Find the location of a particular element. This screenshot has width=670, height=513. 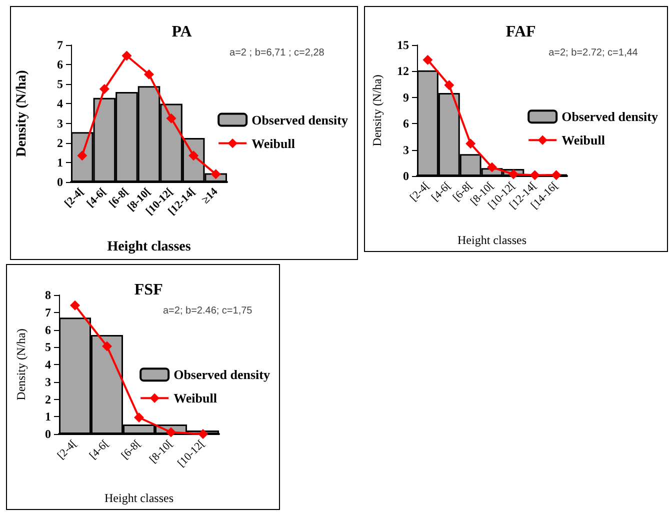

y-tick-label: 9 is located at coordinates (406, 97).